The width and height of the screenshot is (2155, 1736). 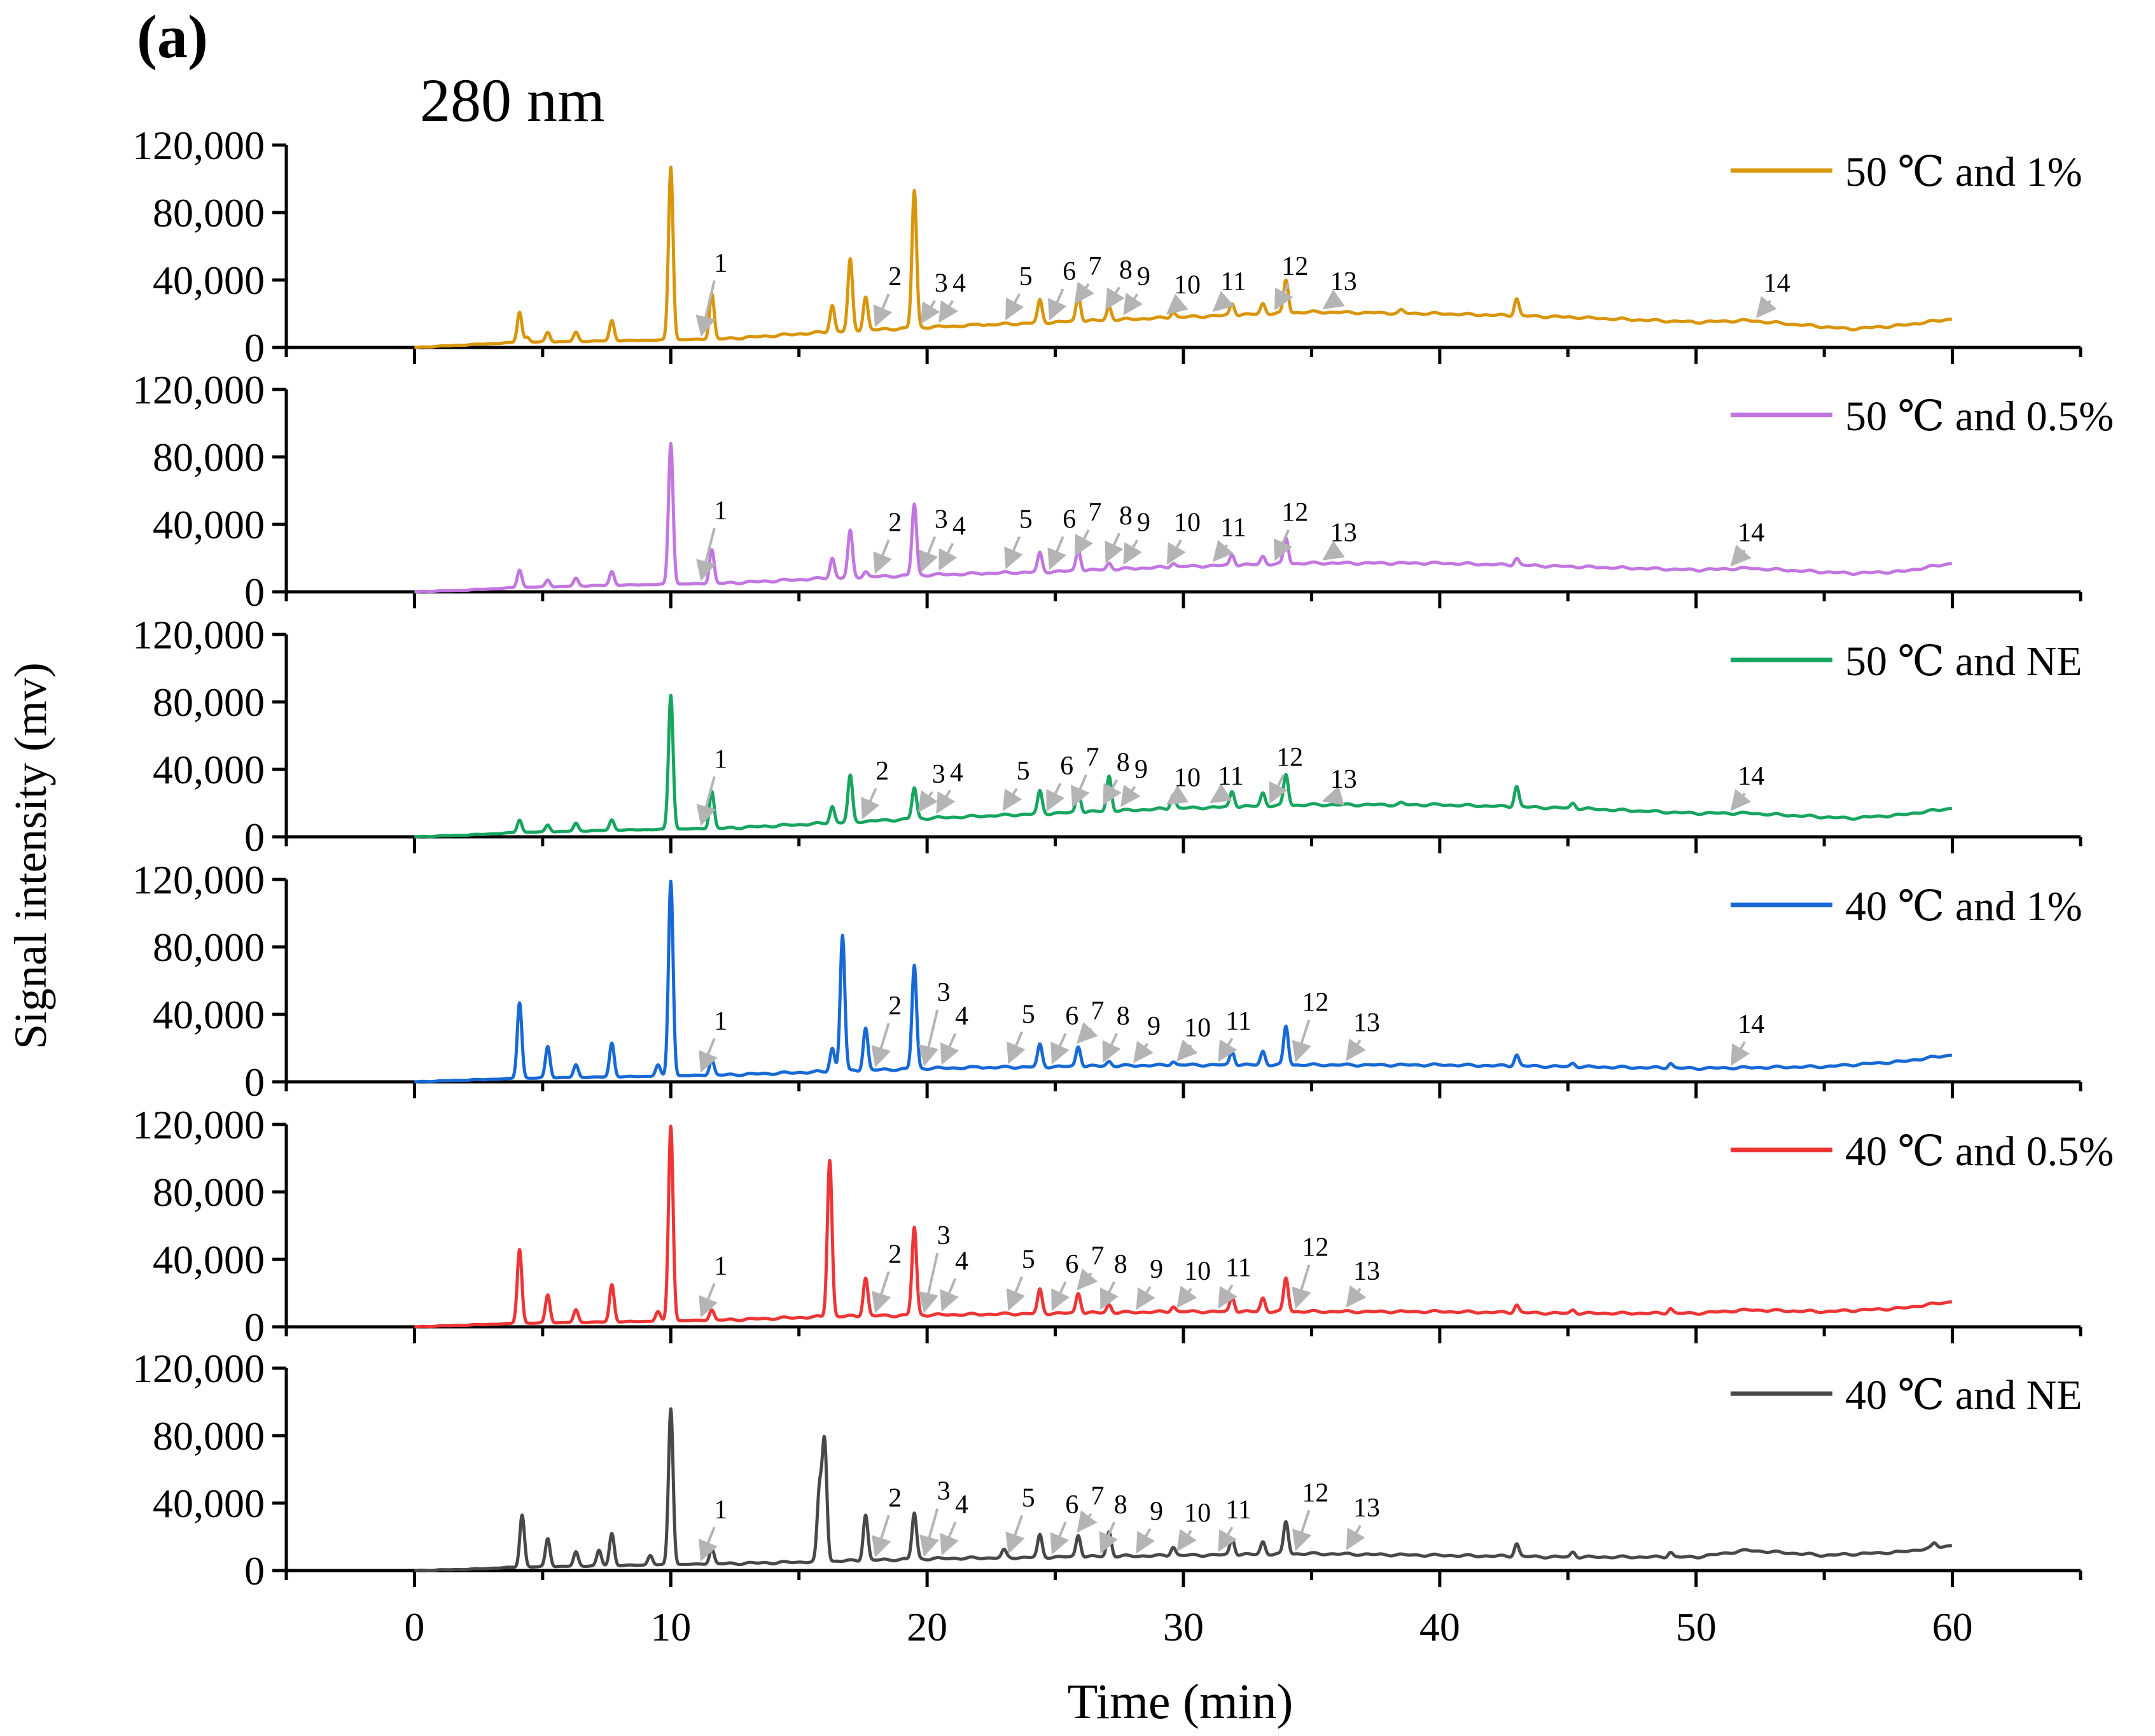 What do you see at coordinates (30, 855) in the screenshot?
I see `y-axis-title: Signal intensity (mv)` at bounding box center [30, 855].